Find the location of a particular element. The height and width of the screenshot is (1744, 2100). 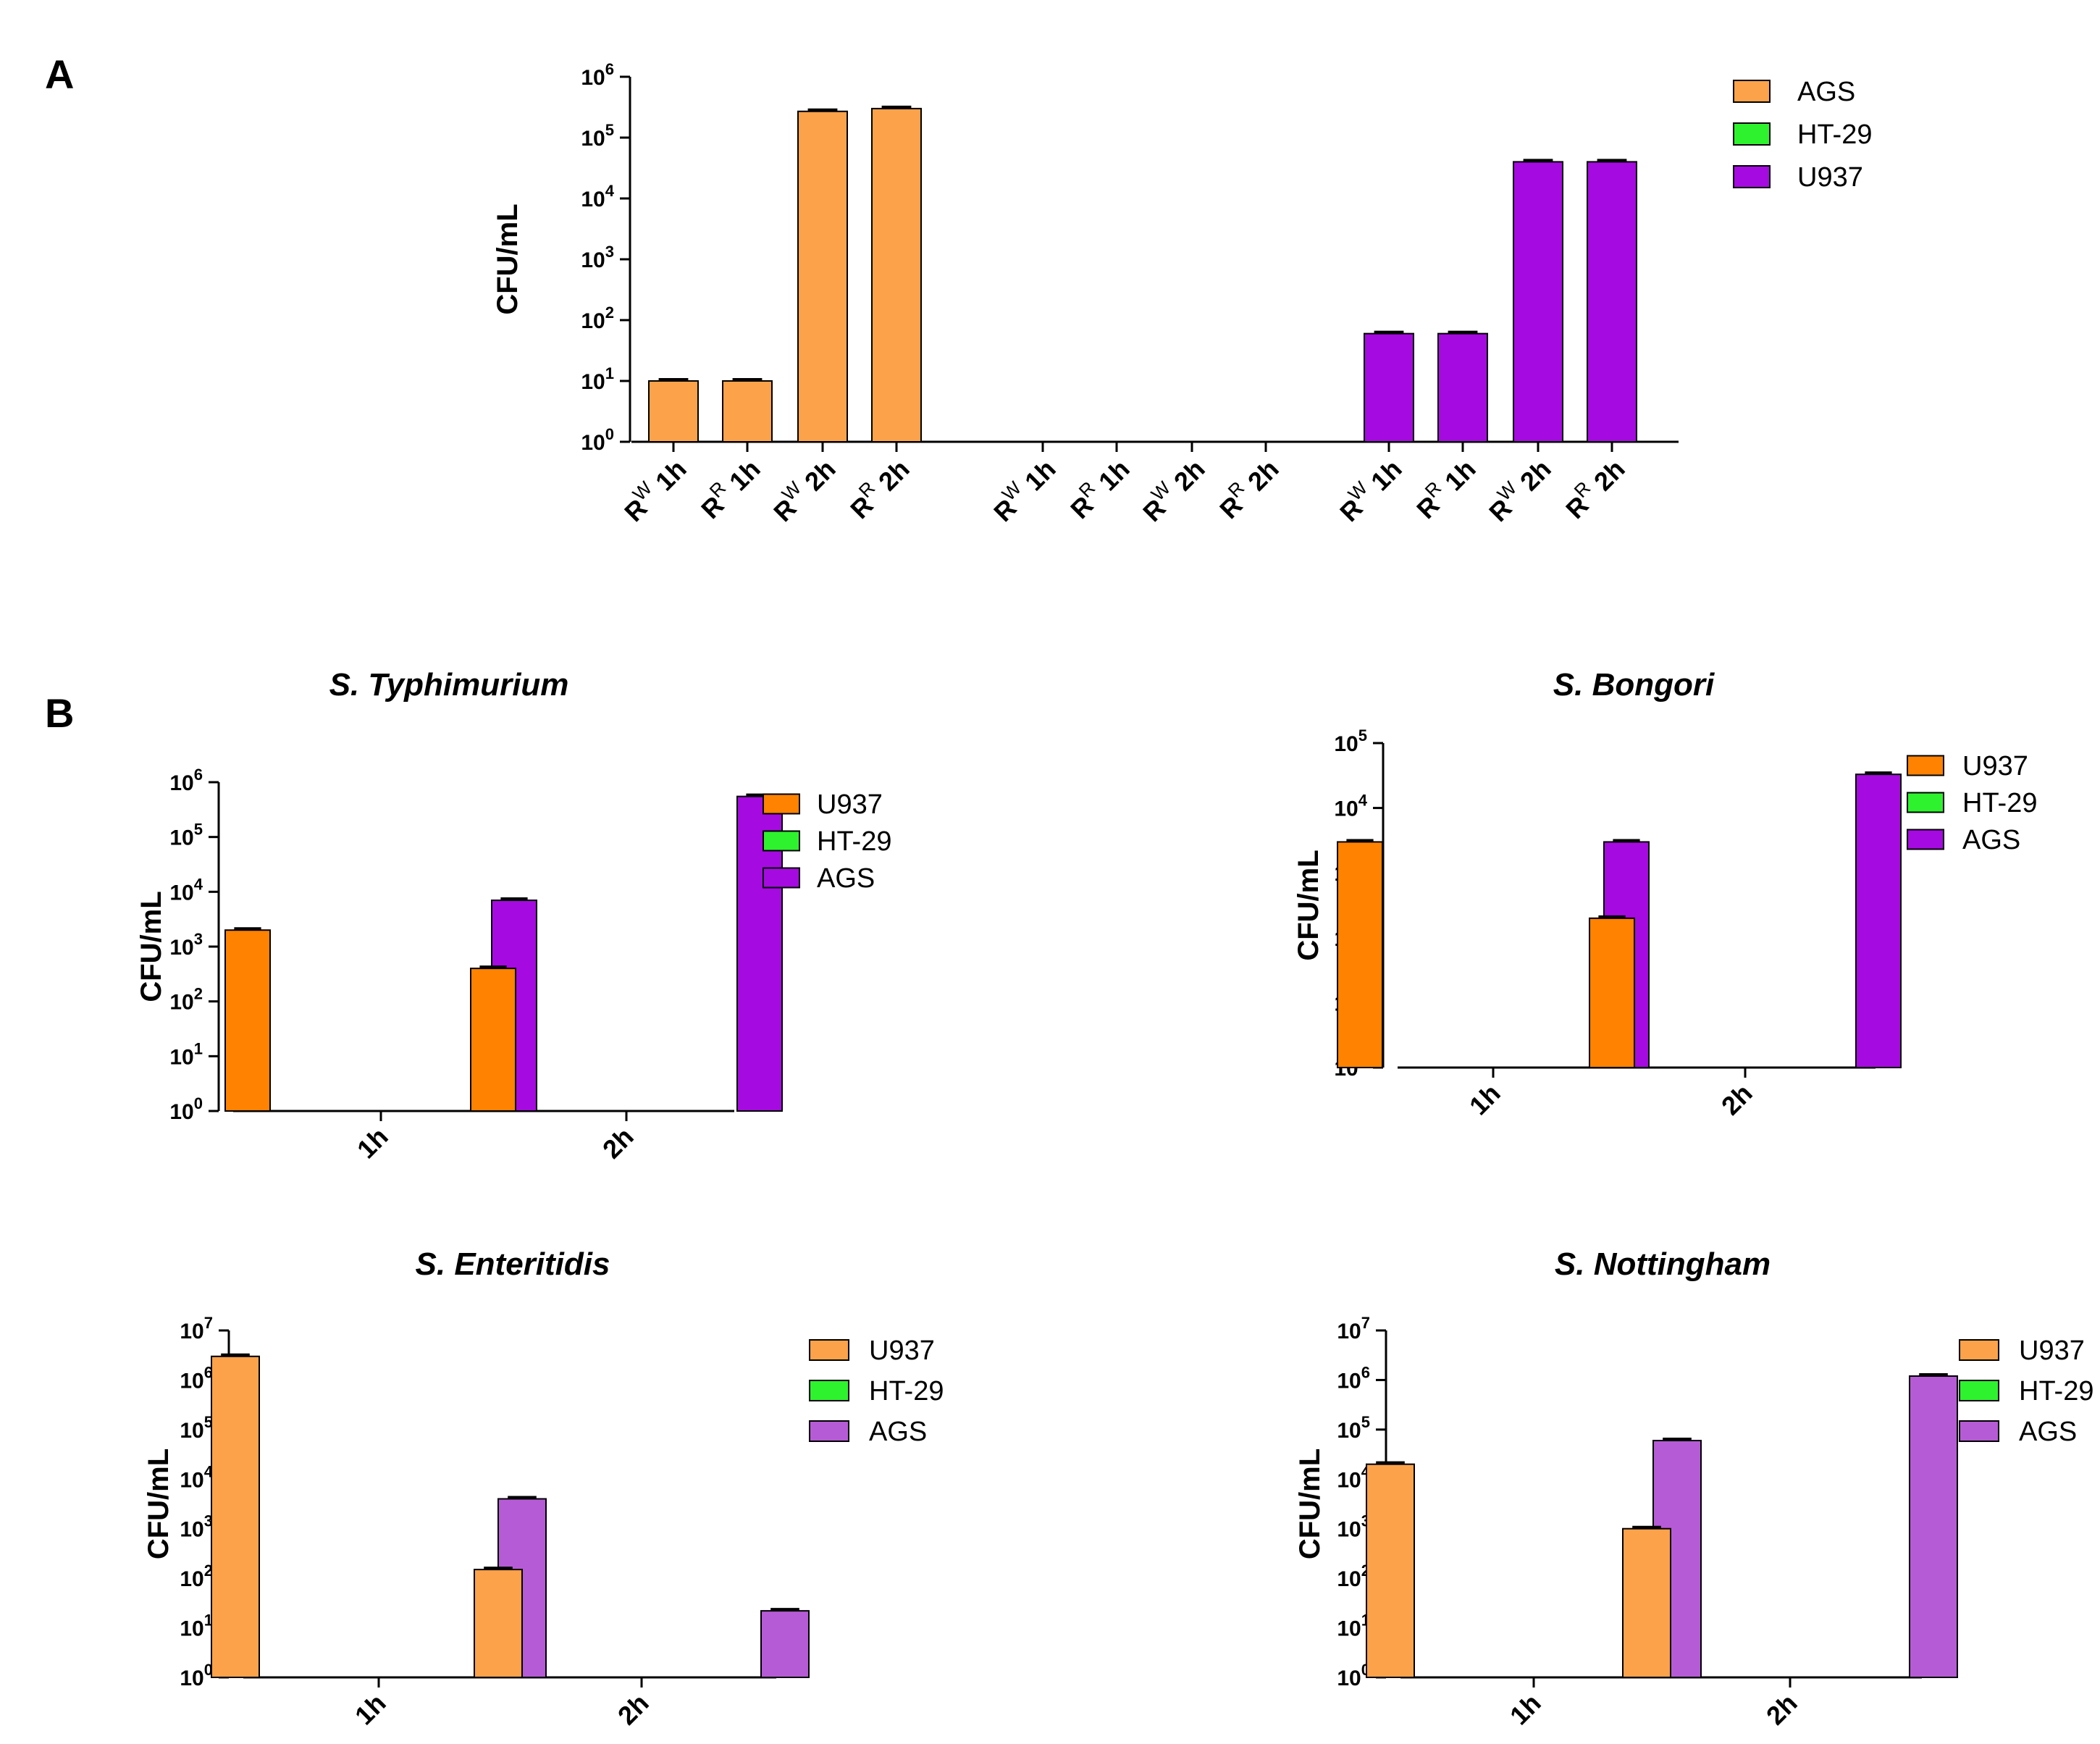

chart-title: S. Nottingham is located at coordinates (1663, 1264).